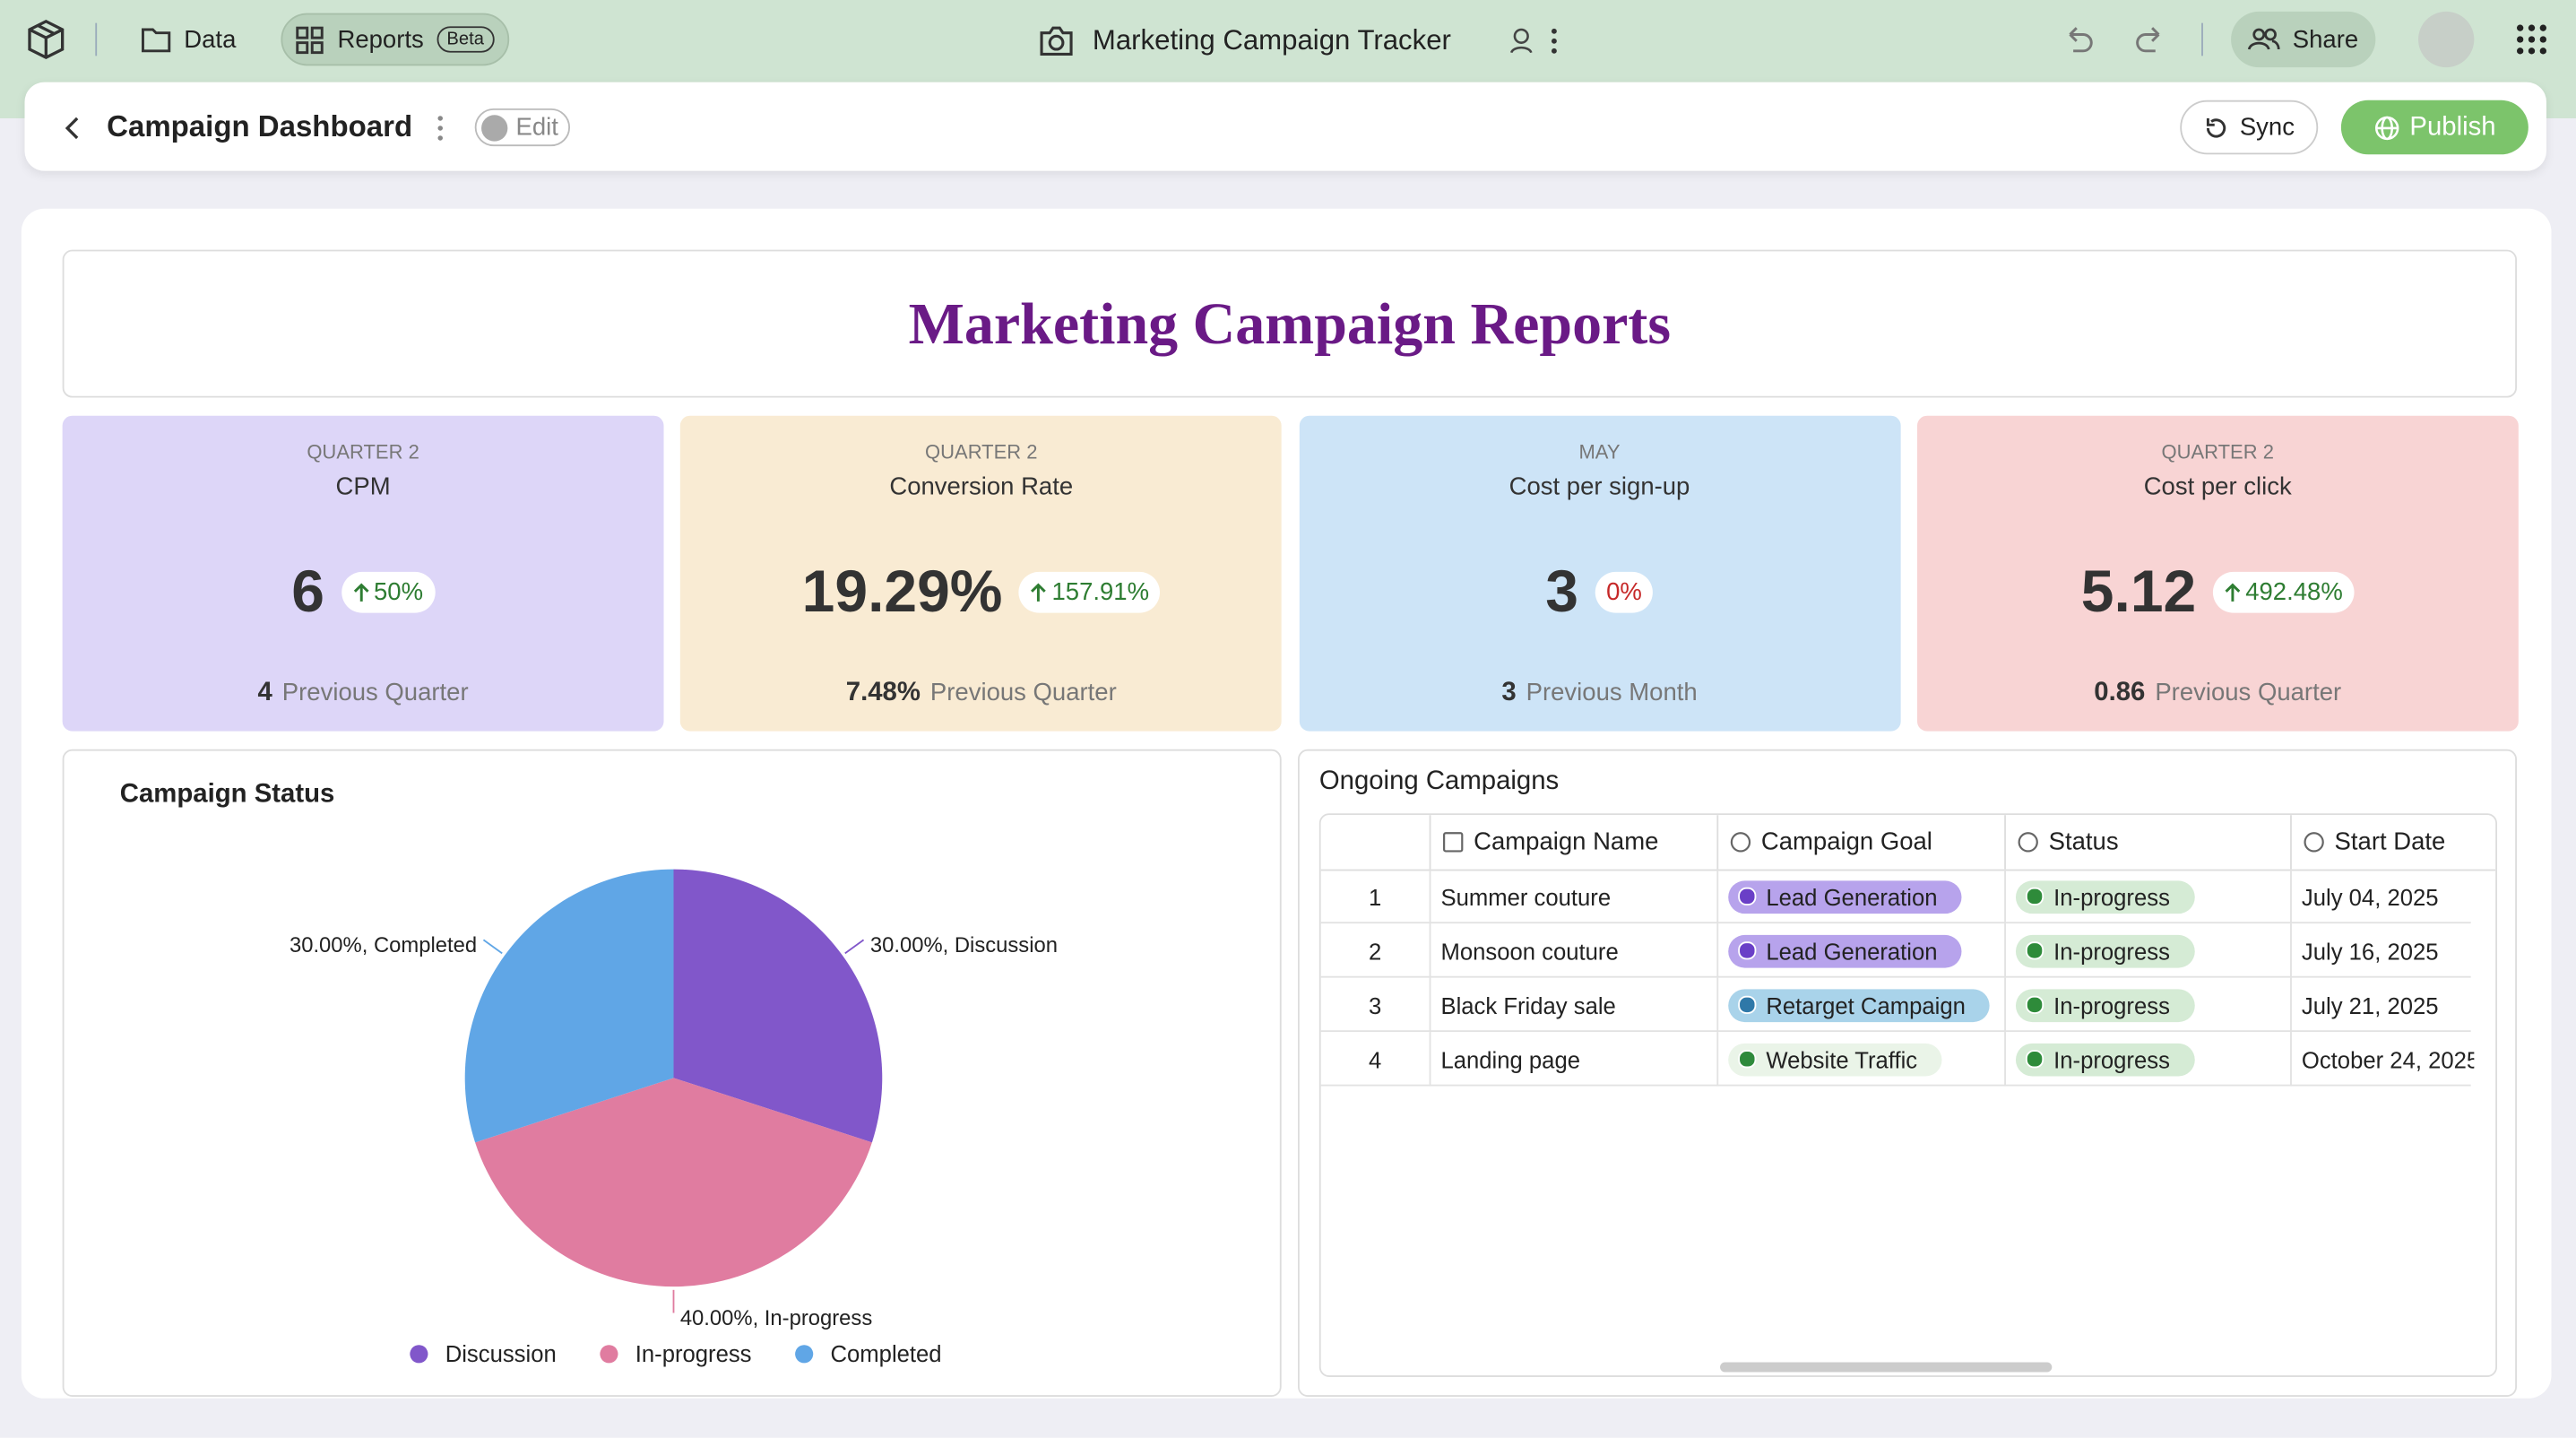 This screenshot has height=1438, width=2576. What do you see at coordinates (1510, 1058) in the screenshot?
I see `cell-text: Landing page` at bounding box center [1510, 1058].